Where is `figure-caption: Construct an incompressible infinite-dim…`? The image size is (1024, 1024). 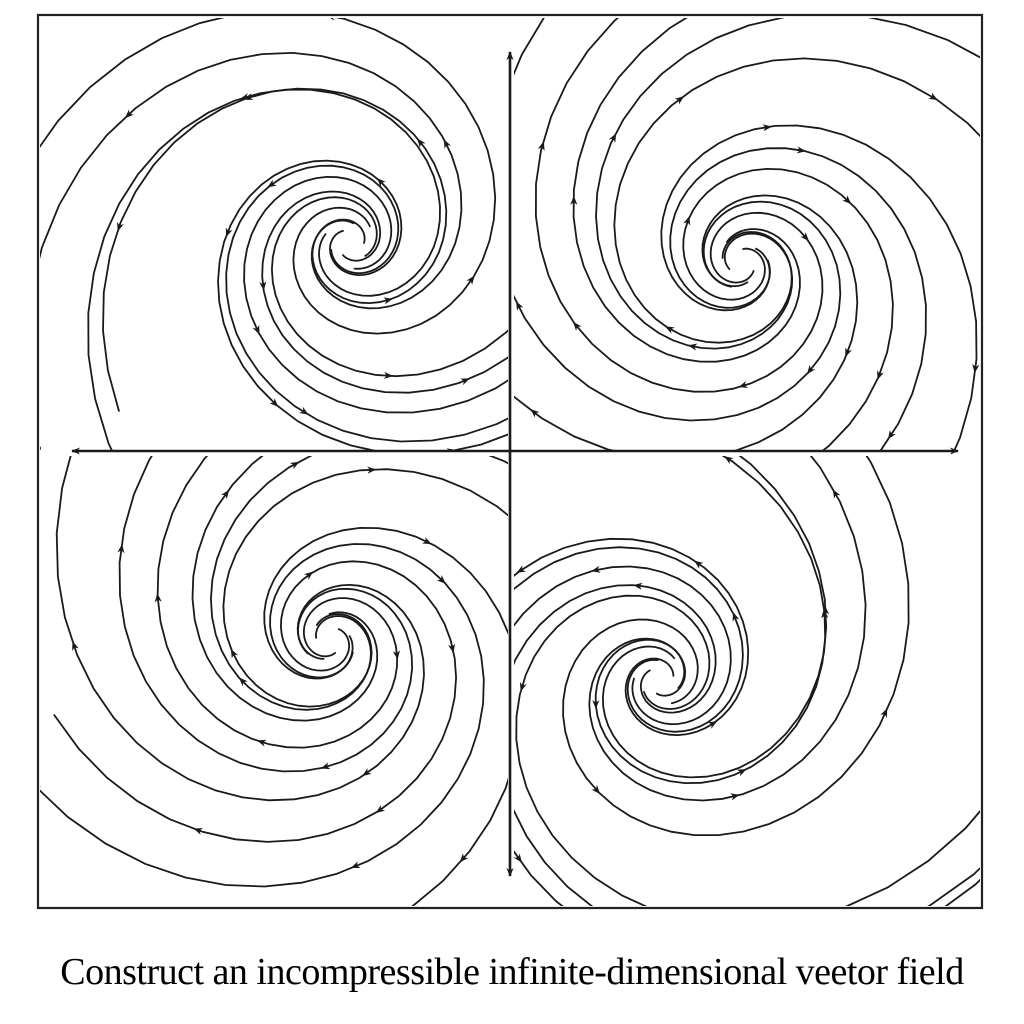
figure-caption: Construct an incompressible infinite-dim… is located at coordinates (512, 972).